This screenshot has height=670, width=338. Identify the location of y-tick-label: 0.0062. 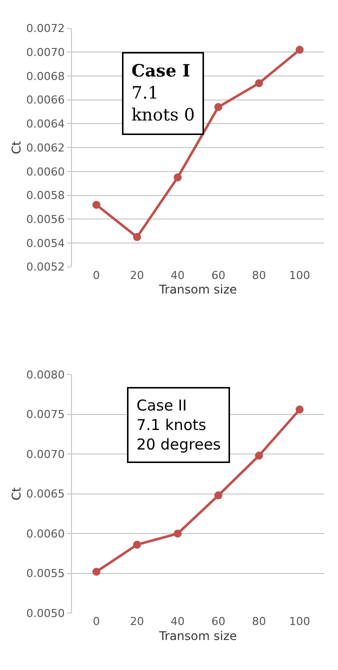
(45, 147).